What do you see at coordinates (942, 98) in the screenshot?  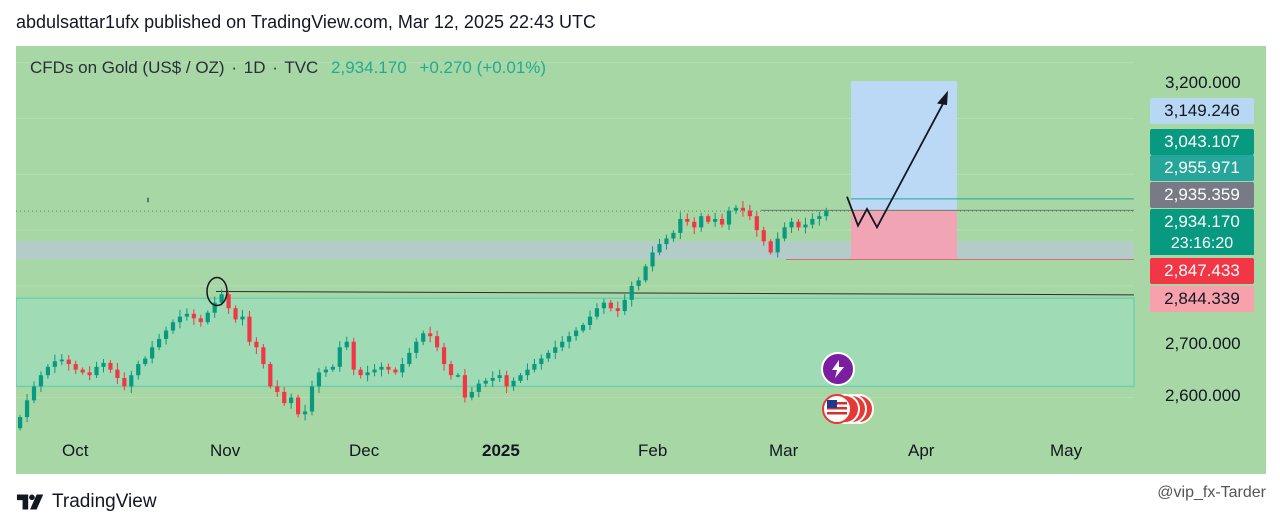 I see `projection-arrowhead` at bounding box center [942, 98].